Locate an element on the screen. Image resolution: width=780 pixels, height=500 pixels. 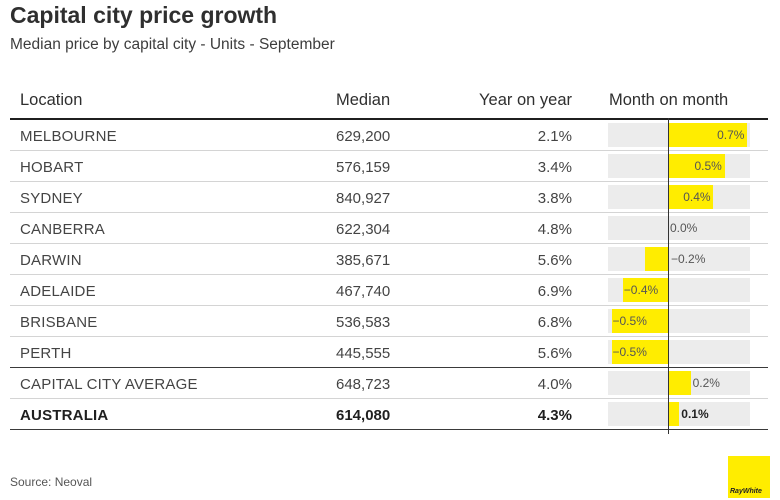
mom-bar-track: 0.0% is located at coordinates (679, 228).